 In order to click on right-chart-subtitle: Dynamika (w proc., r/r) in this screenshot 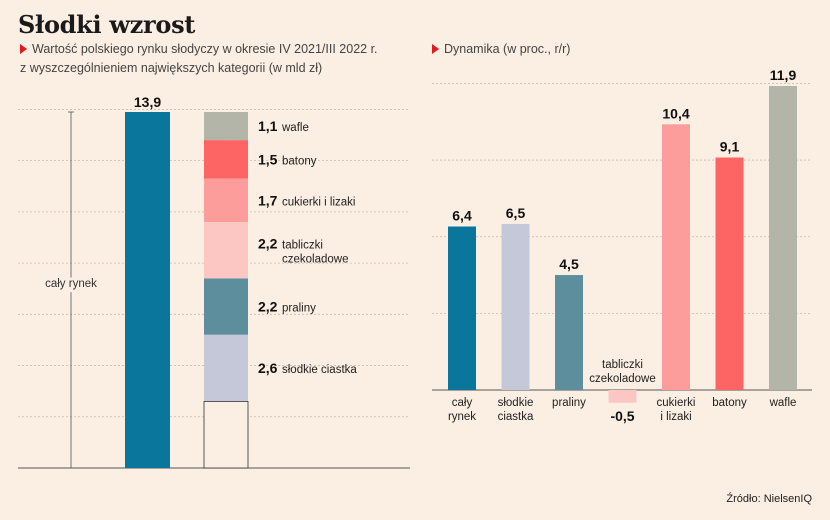, I will do `click(501, 49)`.